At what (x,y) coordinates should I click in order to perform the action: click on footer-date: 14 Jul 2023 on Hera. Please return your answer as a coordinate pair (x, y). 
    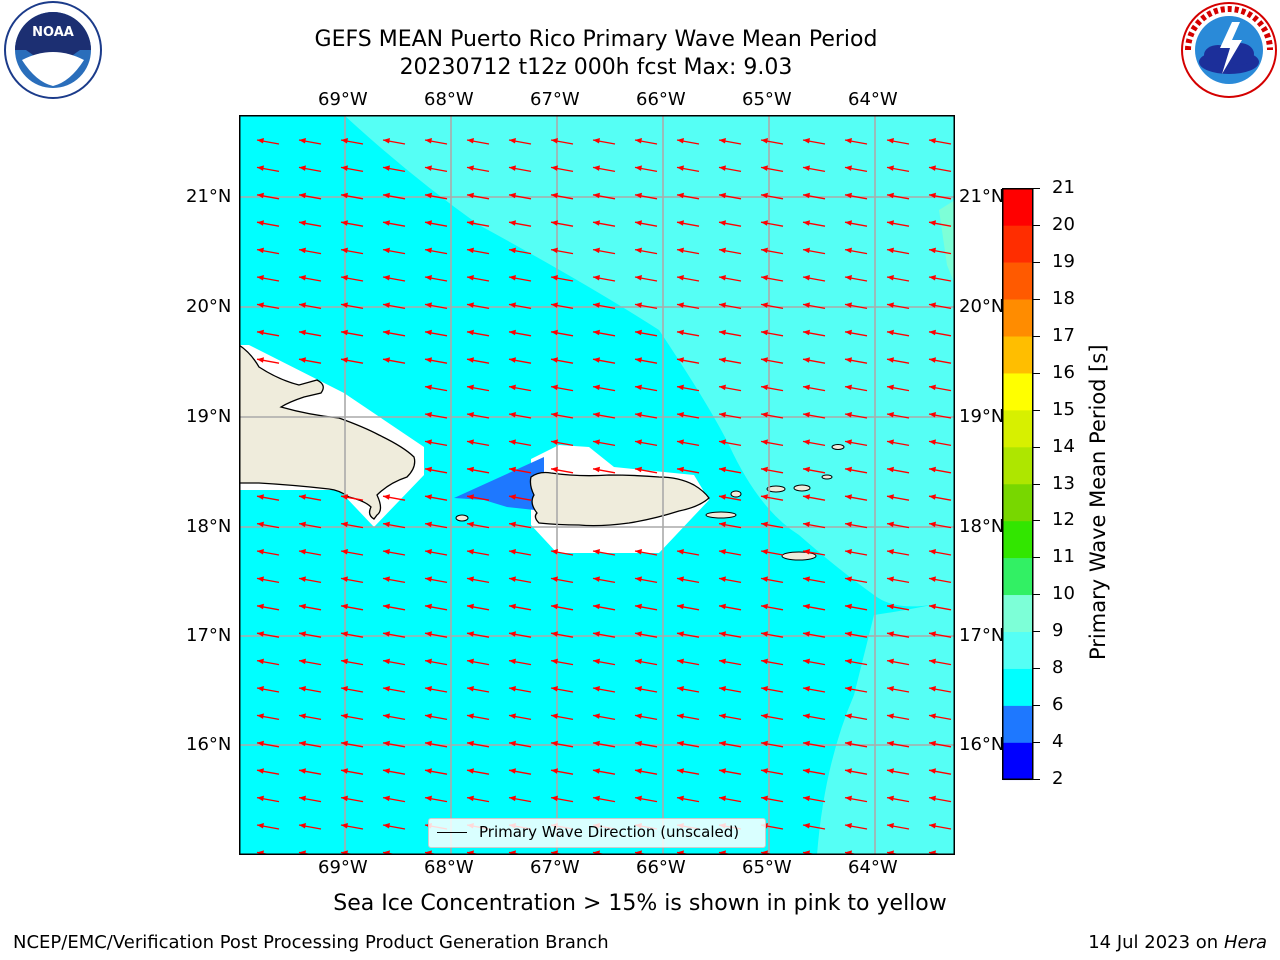
    Looking at the image, I should click on (1177, 942).